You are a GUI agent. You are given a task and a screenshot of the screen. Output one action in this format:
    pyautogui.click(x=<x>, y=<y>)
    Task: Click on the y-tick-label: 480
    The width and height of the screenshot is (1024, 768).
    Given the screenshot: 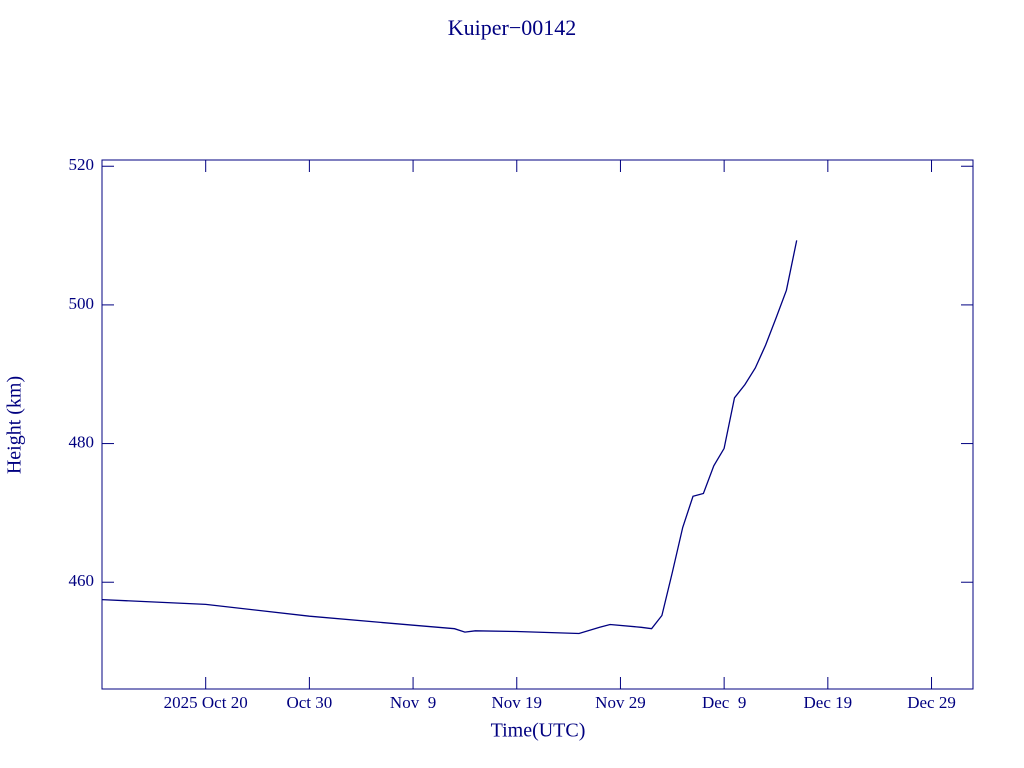 What is the action you would take?
    pyautogui.click(x=82, y=441)
    